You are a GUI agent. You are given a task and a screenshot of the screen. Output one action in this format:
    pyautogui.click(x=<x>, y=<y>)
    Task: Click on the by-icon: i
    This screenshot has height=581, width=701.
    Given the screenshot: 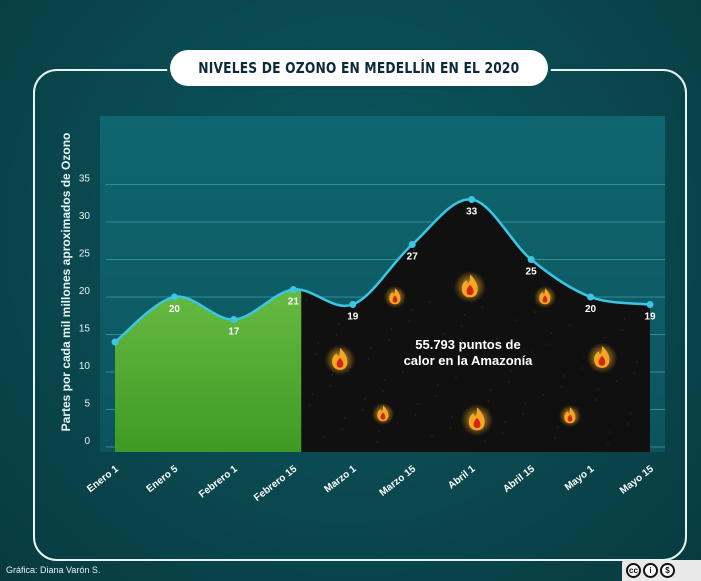 What is the action you would take?
    pyautogui.click(x=650, y=570)
    